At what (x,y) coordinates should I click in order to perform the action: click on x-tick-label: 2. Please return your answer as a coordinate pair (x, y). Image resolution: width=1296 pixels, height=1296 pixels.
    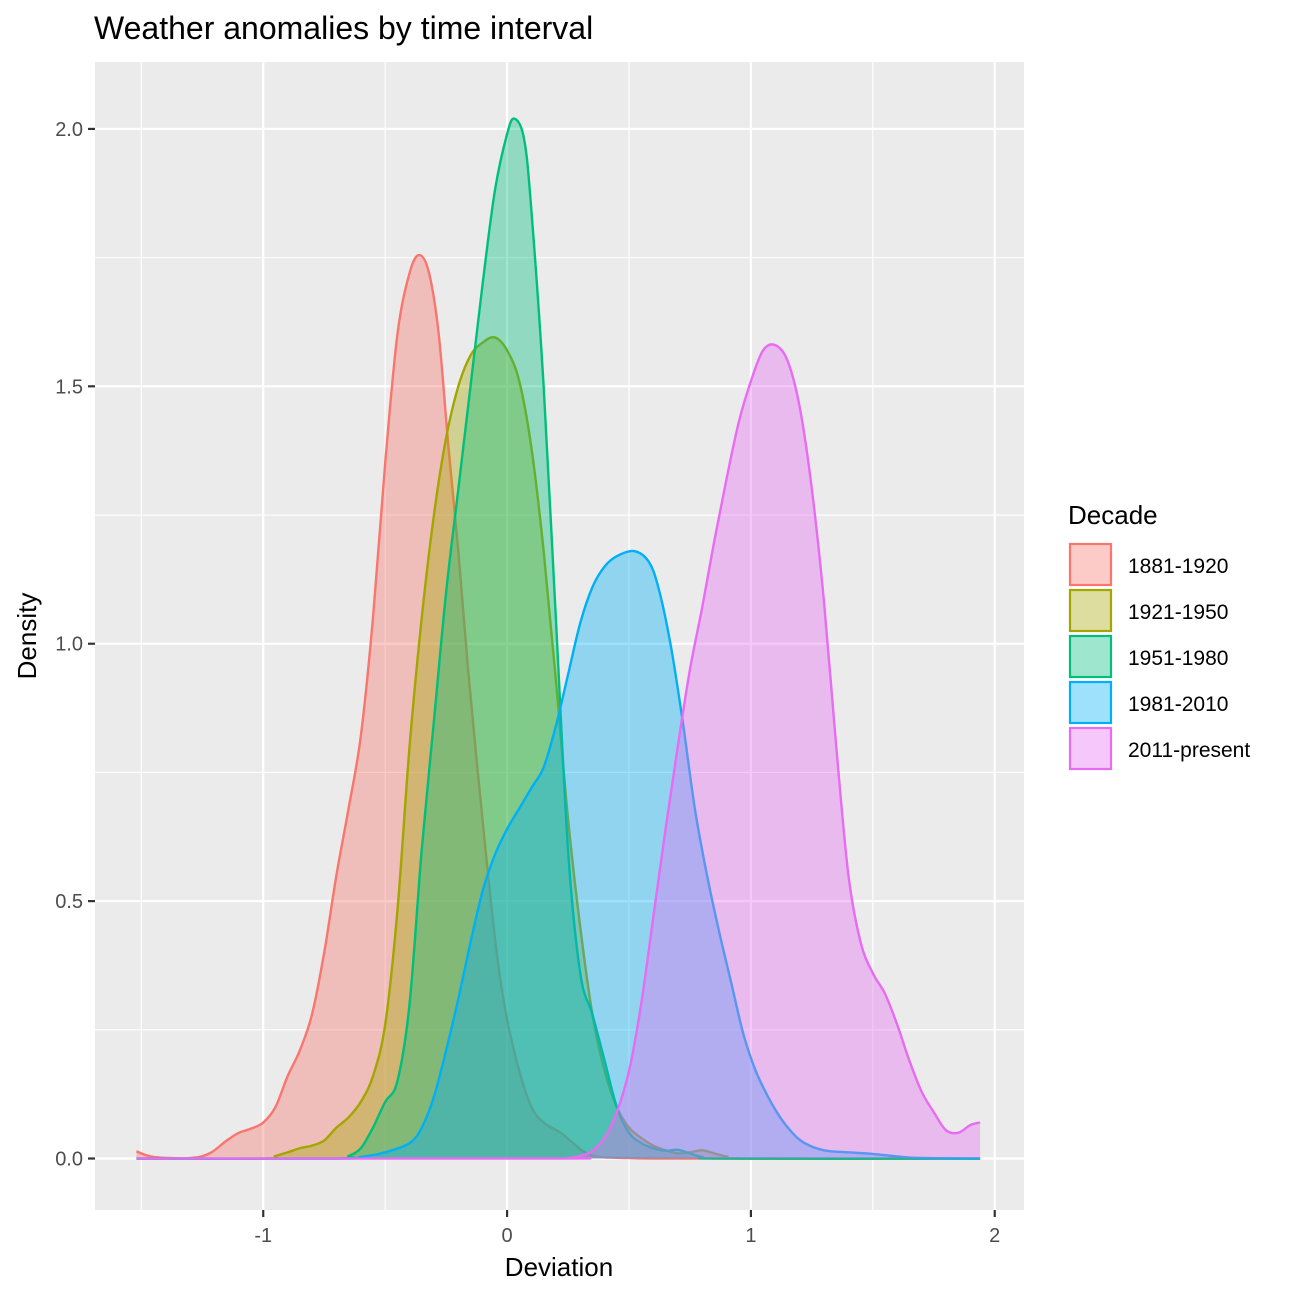
    Looking at the image, I should click on (994, 1236).